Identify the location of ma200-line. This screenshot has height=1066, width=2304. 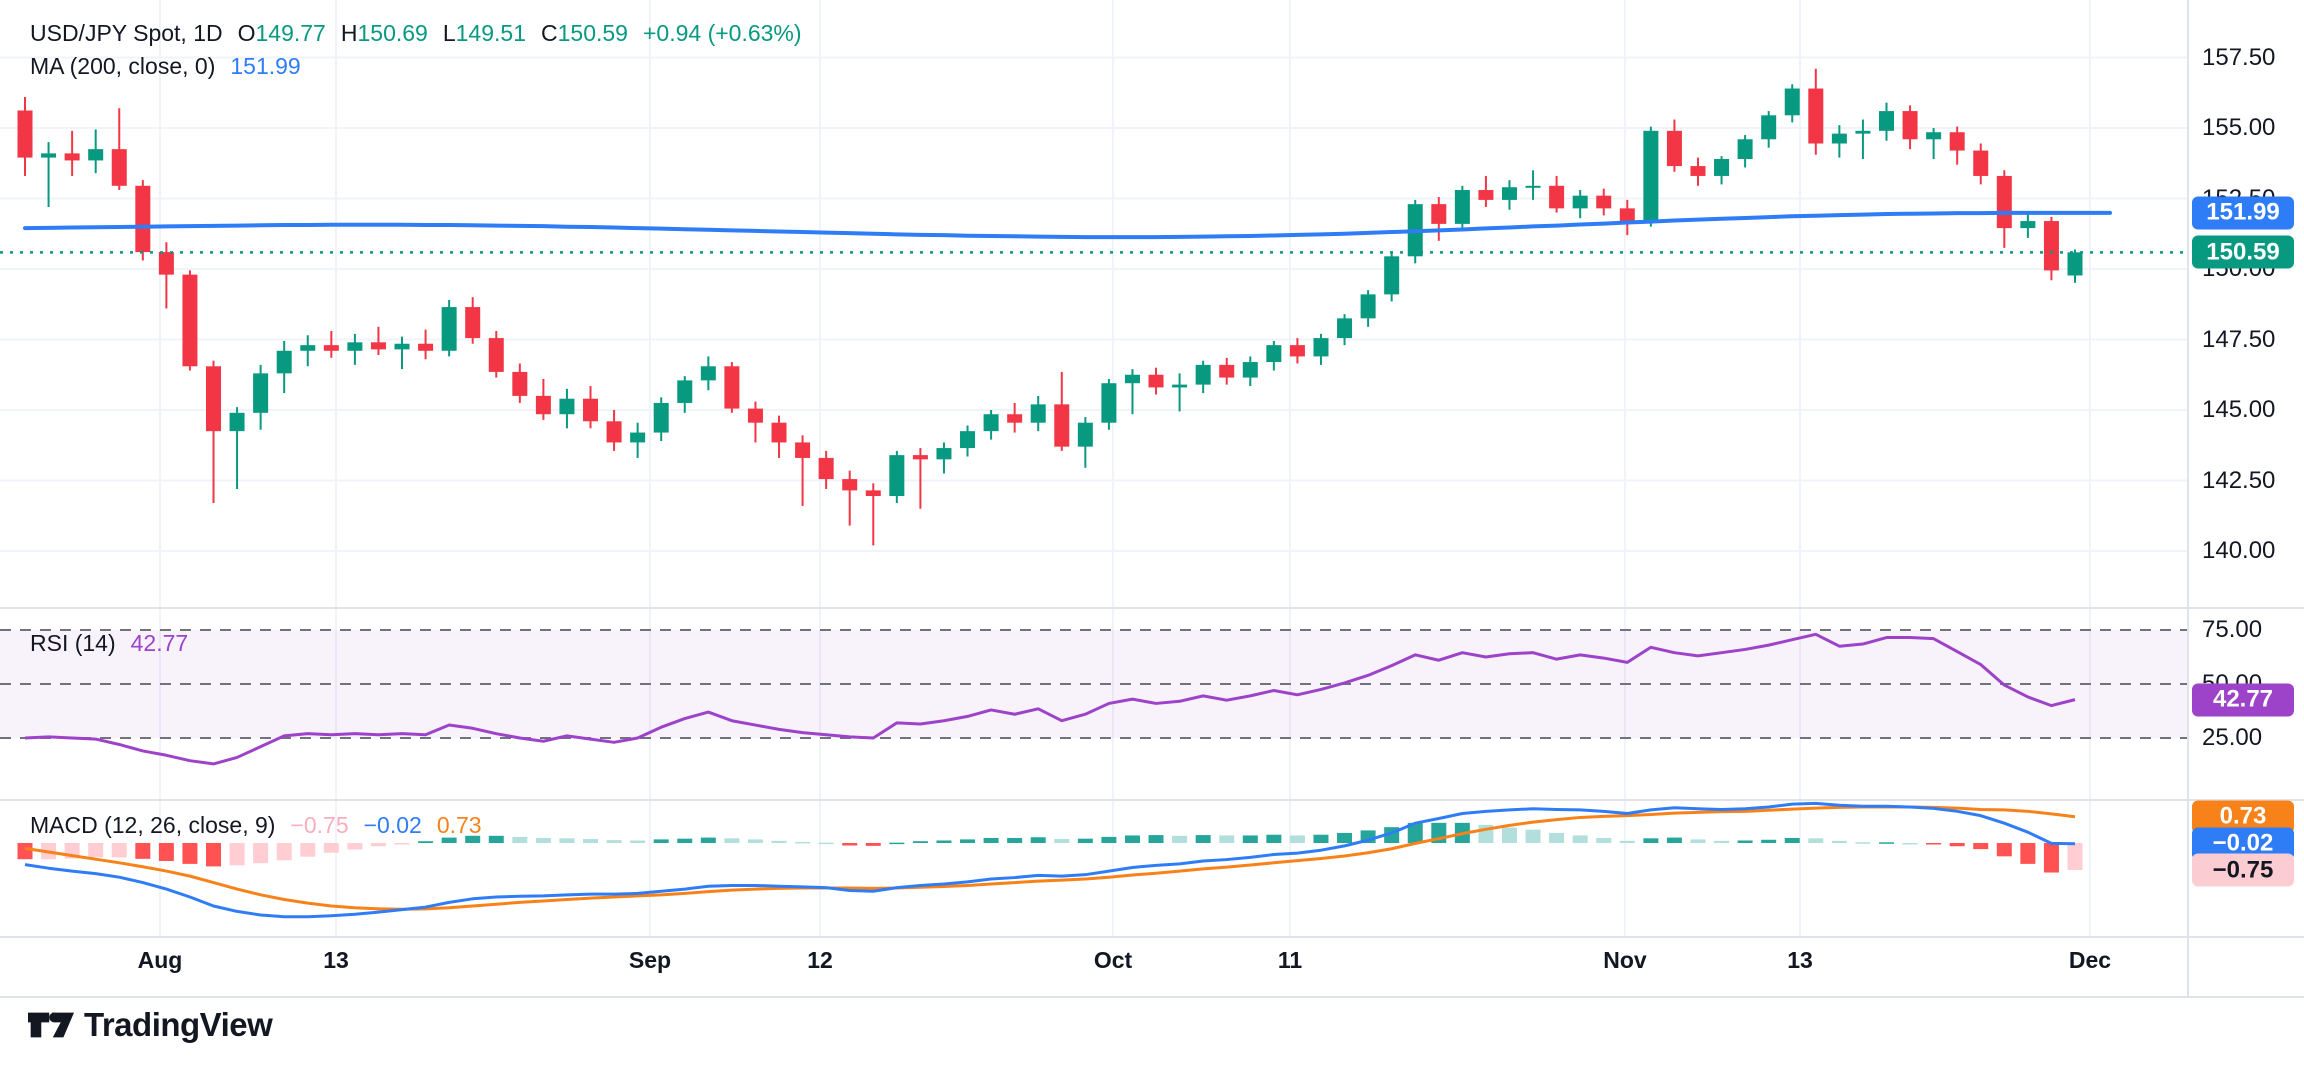
(1067, 225).